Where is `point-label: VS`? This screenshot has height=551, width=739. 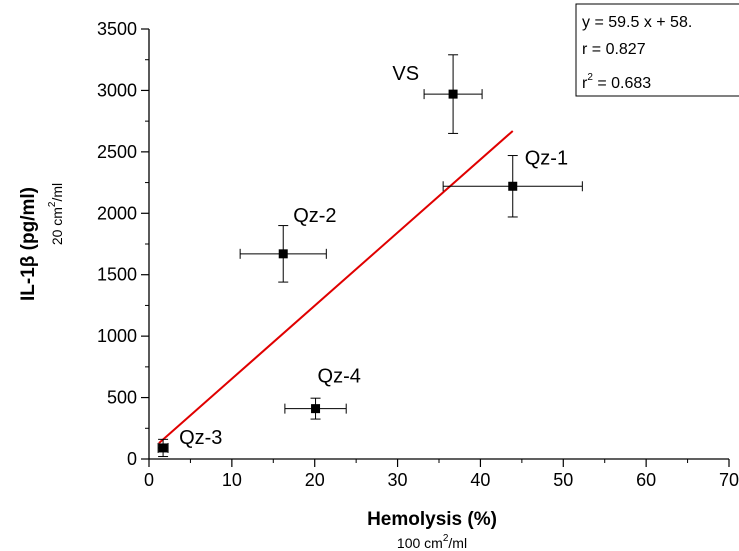
point-label: VS is located at coordinates (405, 74).